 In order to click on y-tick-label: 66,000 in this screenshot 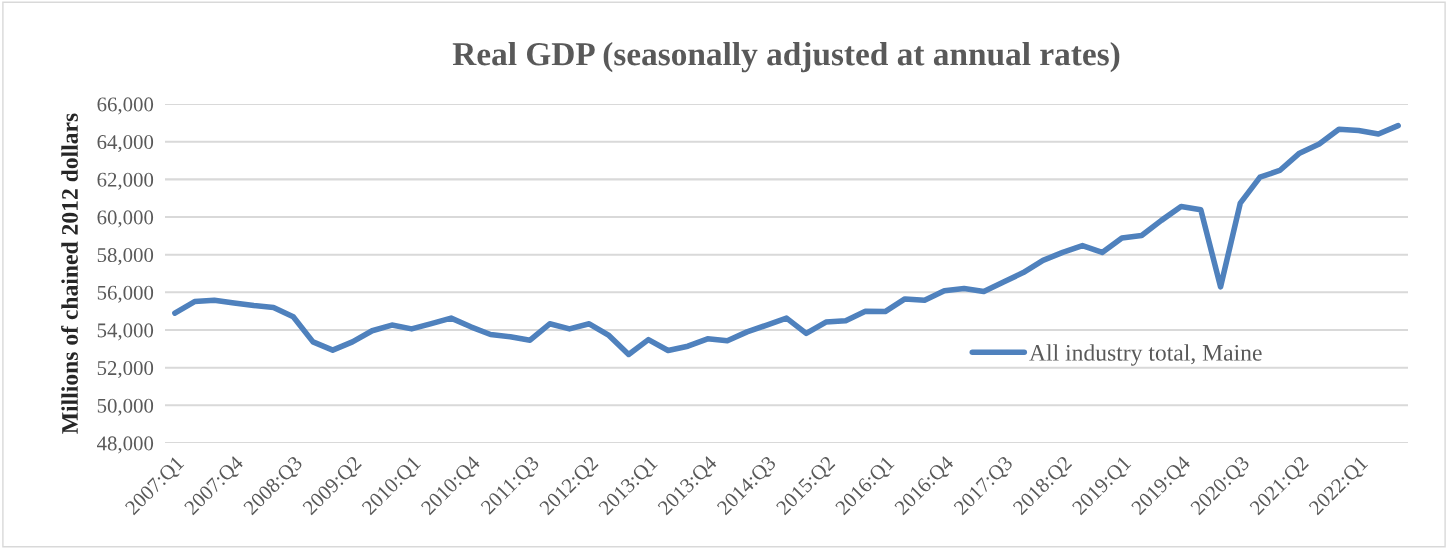, I will do `click(125, 106)`.